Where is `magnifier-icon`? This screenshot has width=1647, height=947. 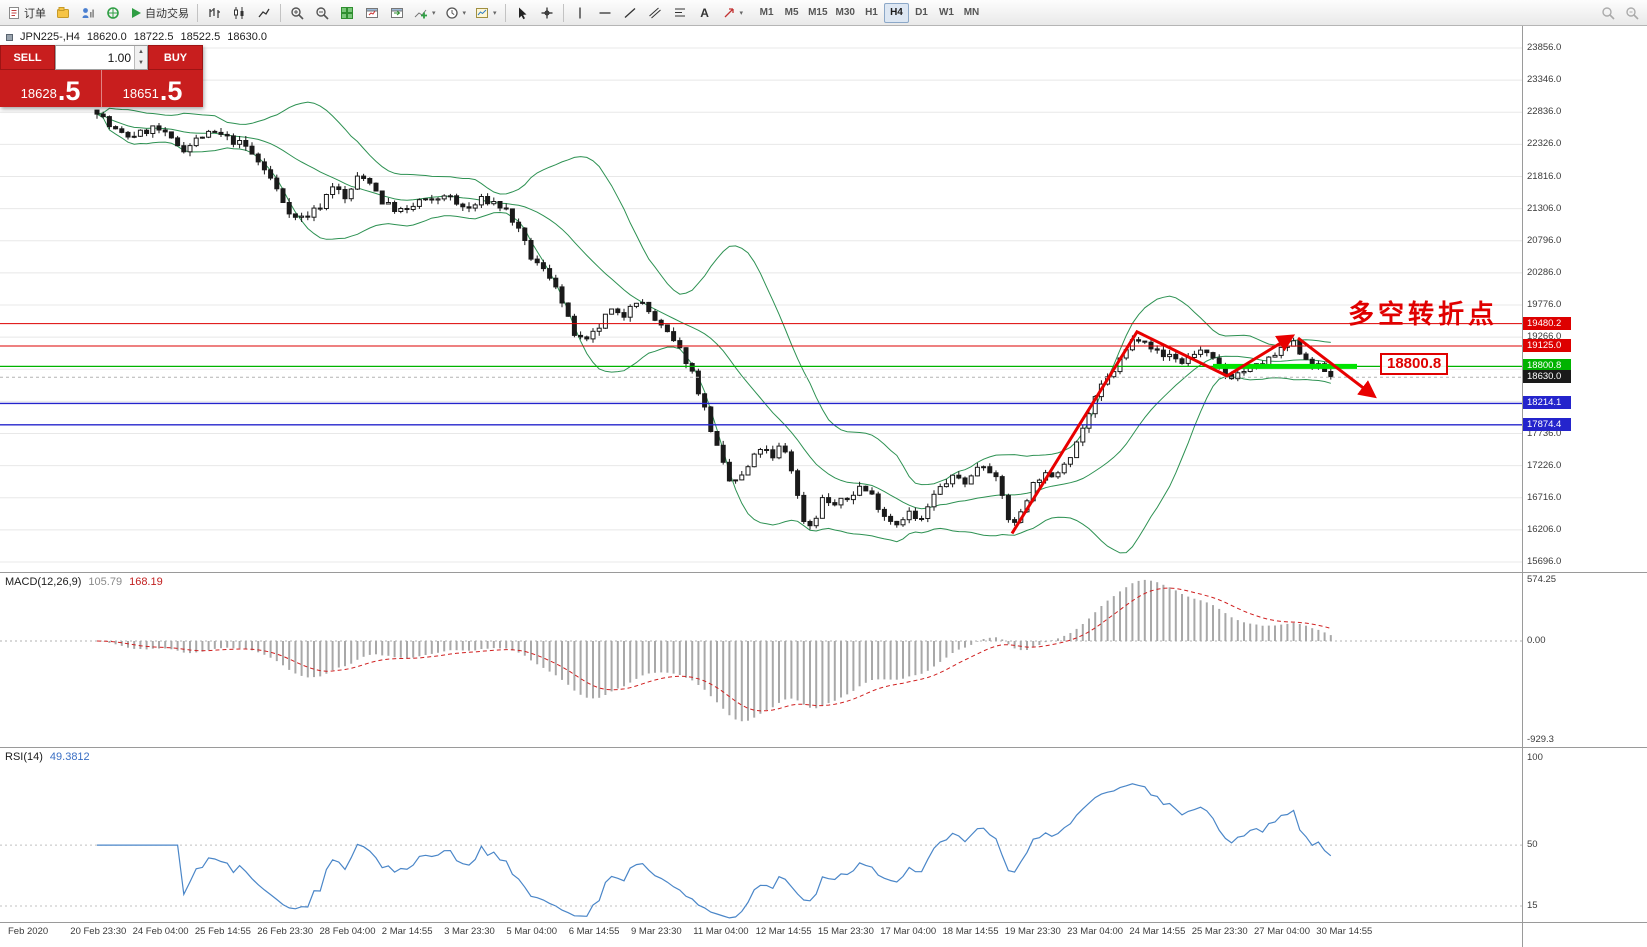 magnifier-icon is located at coordinates (1632, 13).